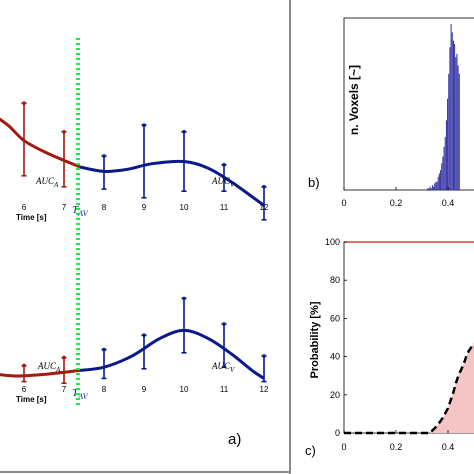 This screenshot has width=474, height=474. What do you see at coordinates (335, 318) in the screenshot?
I see `y-tick-label: 60` at bounding box center [335, 318].